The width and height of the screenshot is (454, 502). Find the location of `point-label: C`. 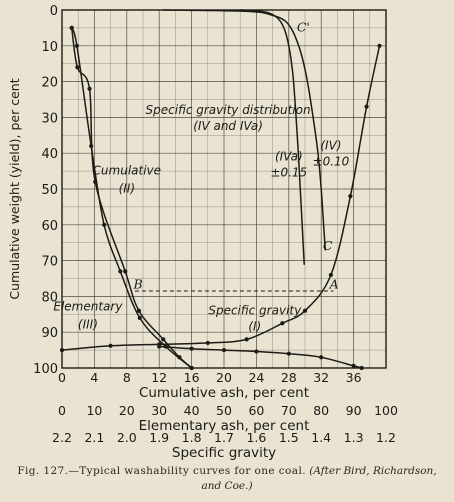

point-label: C is located at coordinates (328, 245).